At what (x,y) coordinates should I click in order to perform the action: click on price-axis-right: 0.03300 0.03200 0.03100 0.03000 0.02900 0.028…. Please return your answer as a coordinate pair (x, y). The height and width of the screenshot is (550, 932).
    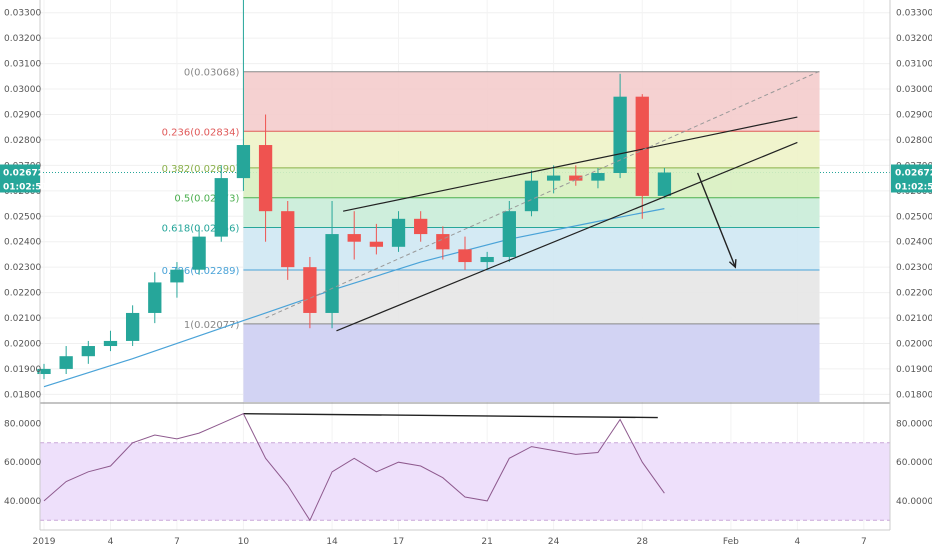
    Looking at the image, I should click on (914, 205).